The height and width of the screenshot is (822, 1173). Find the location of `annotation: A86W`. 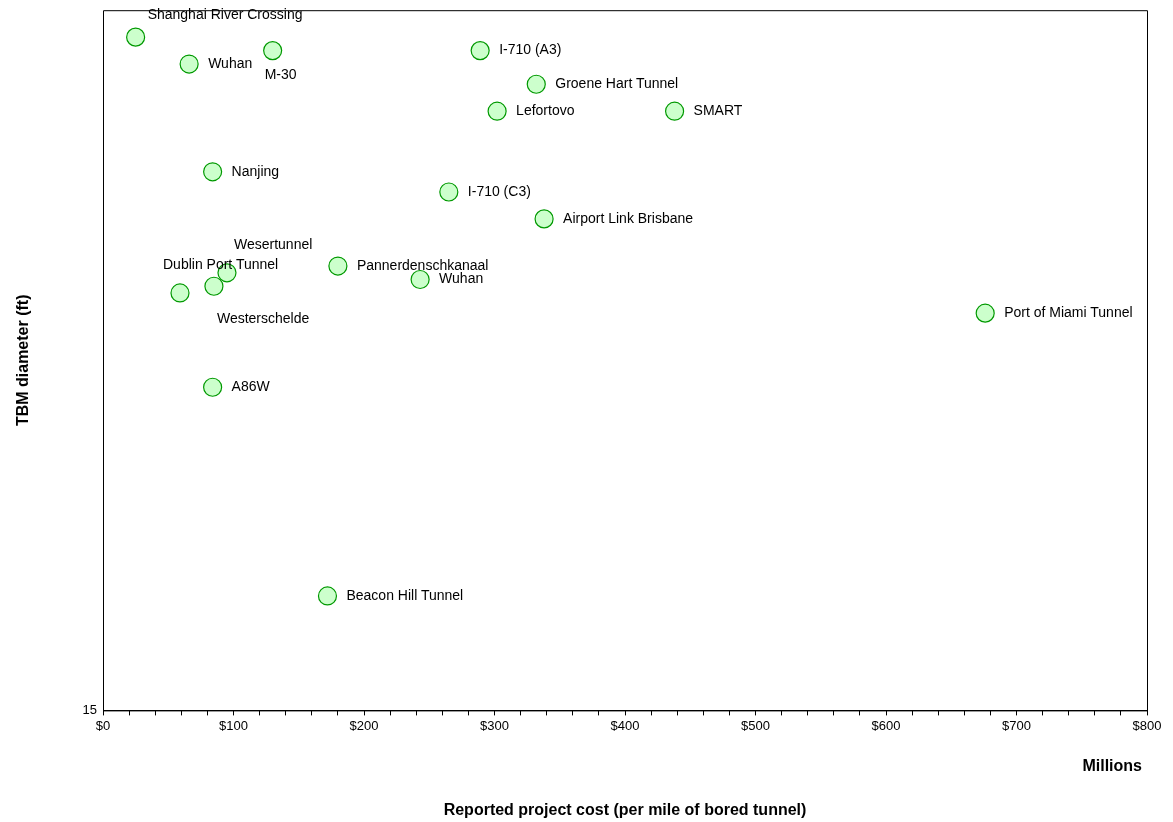

annotation: A86W is located at coordinates (251, 386).